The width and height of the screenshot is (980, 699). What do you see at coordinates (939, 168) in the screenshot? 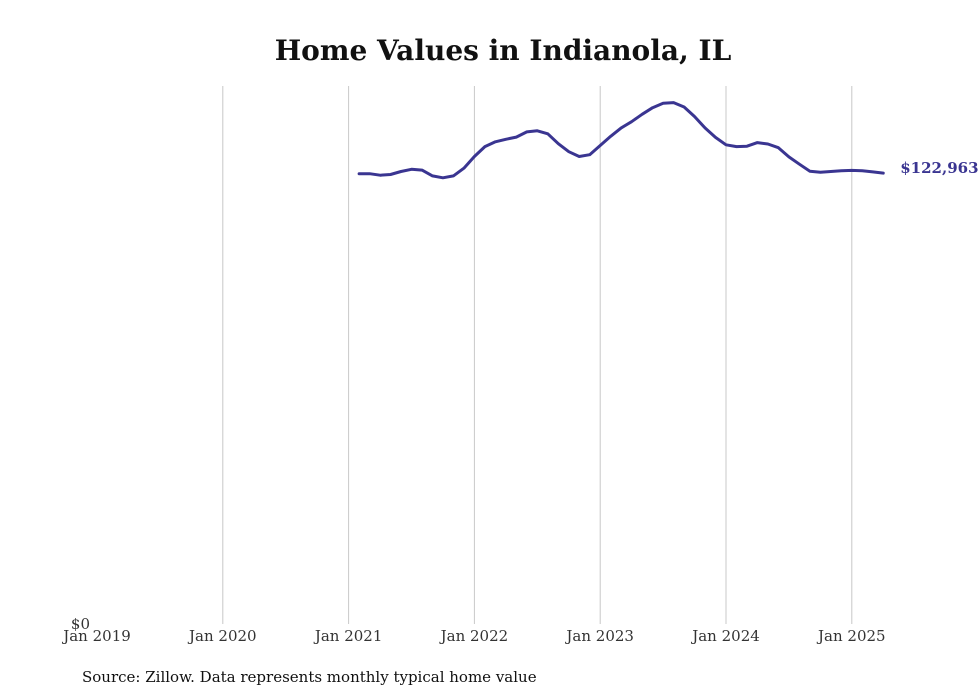
I see `end-value-label: $122,963` at bounding box center [939, 168].